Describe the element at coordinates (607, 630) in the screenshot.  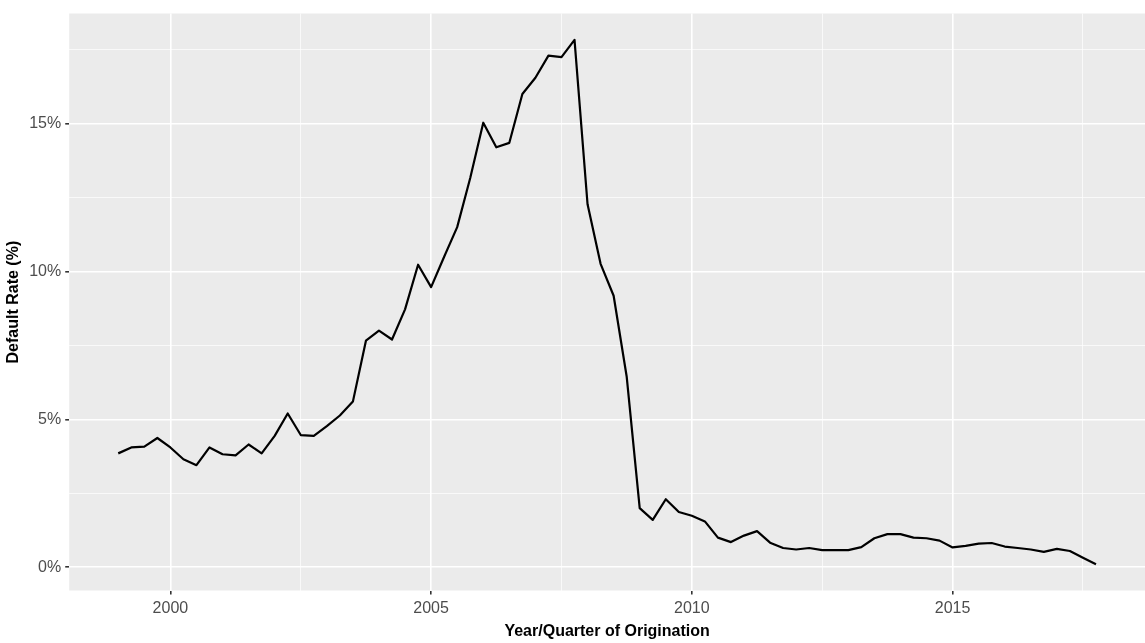
I see `x-axis-title: Year/Quarter of Origination` at that location.